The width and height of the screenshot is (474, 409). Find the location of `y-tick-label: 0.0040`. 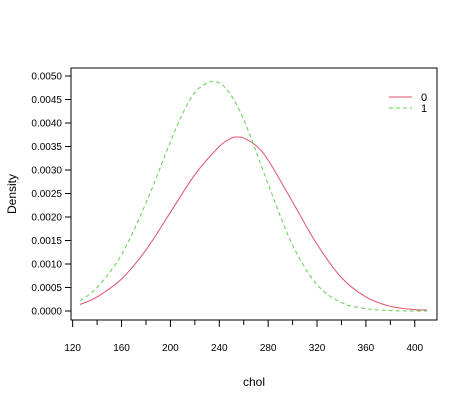

y-tick-label: 0.0040 is located at coordinates (46, 124).